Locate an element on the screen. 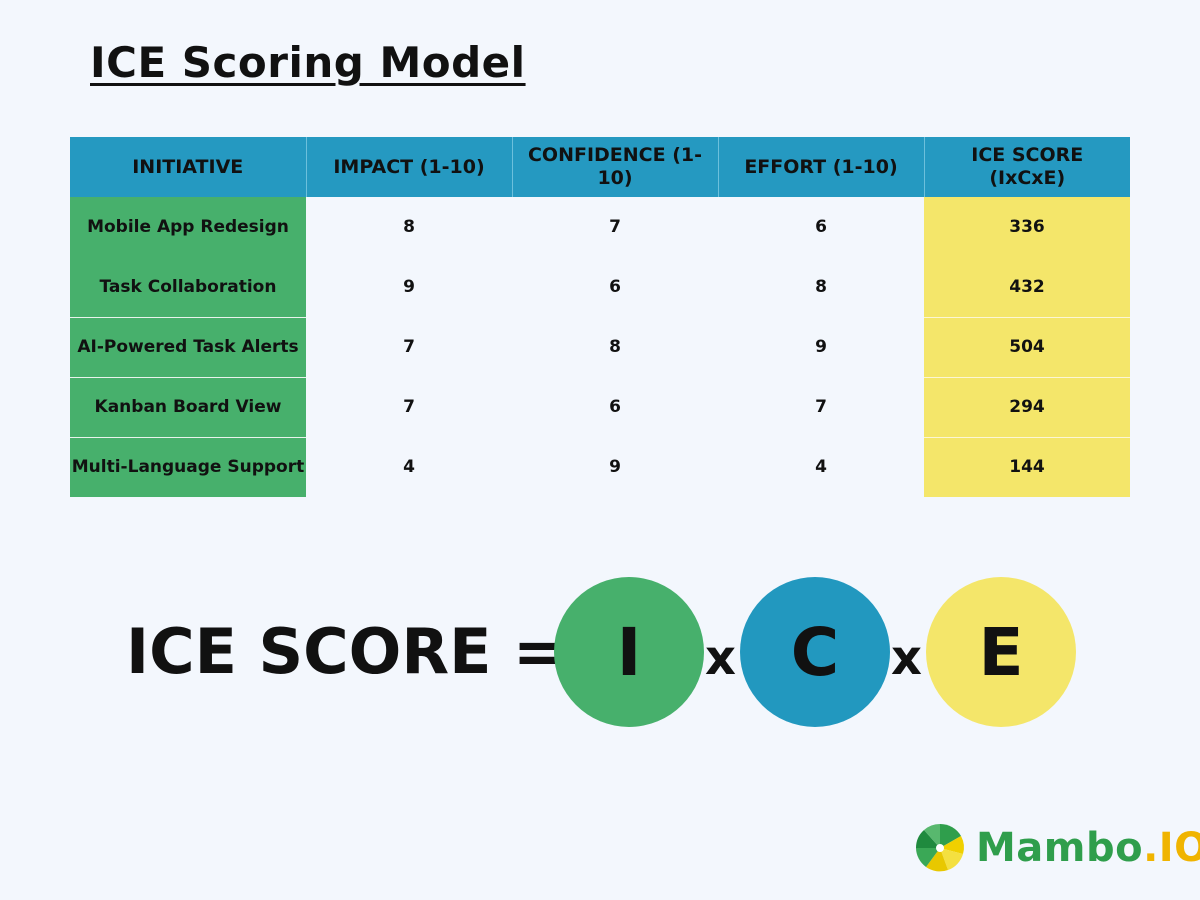 The width and height of the screenshot is (1200, 900). impact-cell: 9 is located at coordinates (409, 287).